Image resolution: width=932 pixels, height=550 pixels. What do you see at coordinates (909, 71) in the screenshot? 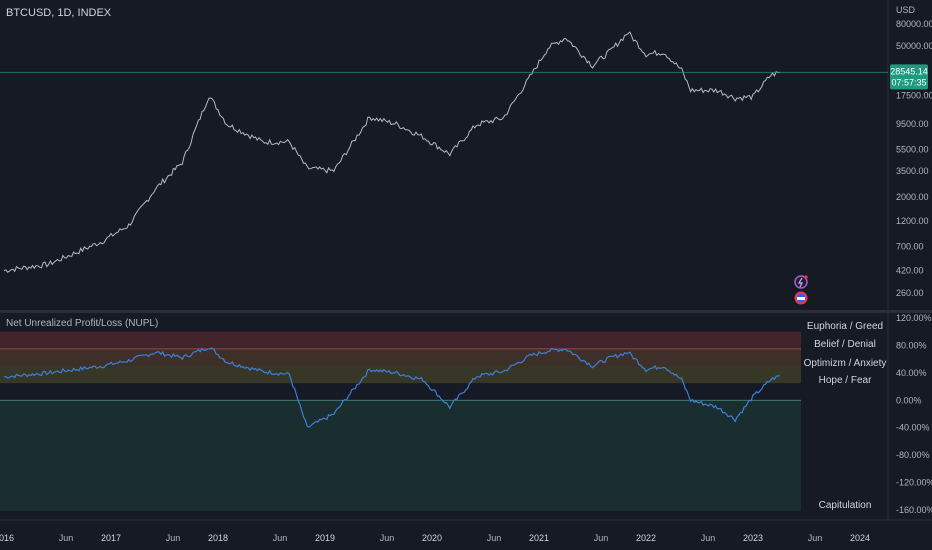
I see `last-price-value: 28545.14` at bounding box center [909, 71].